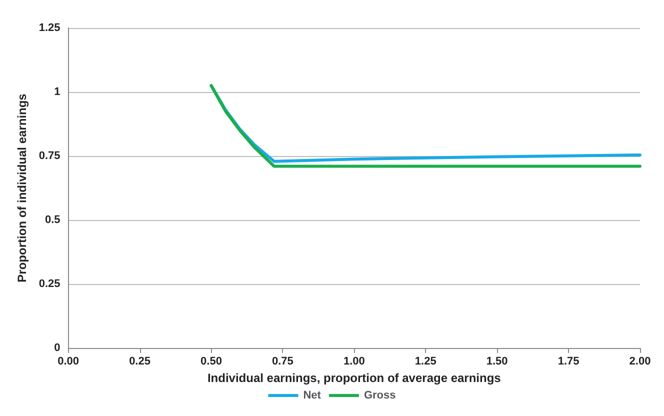  I want to click on x-tick-label: 1.25, so click(425, 362).